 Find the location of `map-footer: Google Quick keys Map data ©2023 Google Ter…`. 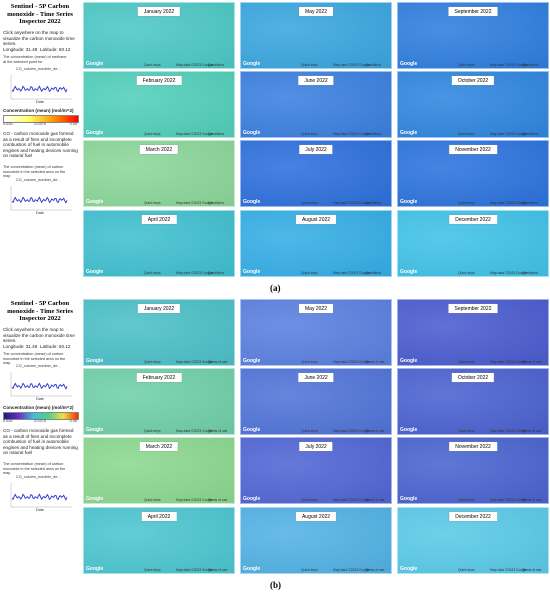

map-footer: Google Quick keys Map data ©2023 Google Ter… is located at coordinates (159, 499).